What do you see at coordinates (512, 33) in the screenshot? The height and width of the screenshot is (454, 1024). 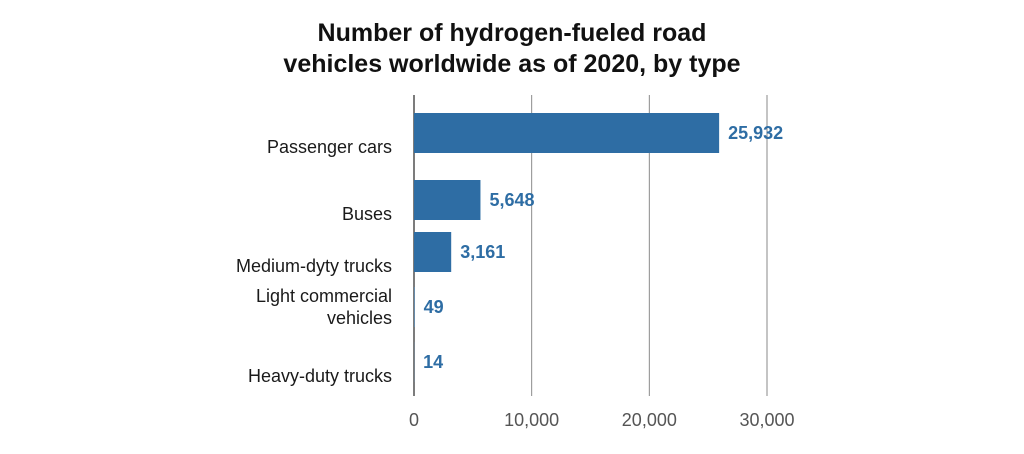 I see `chart-title-line-1: Number of hydrogen-fueled road` at bounding box center [512, 33].